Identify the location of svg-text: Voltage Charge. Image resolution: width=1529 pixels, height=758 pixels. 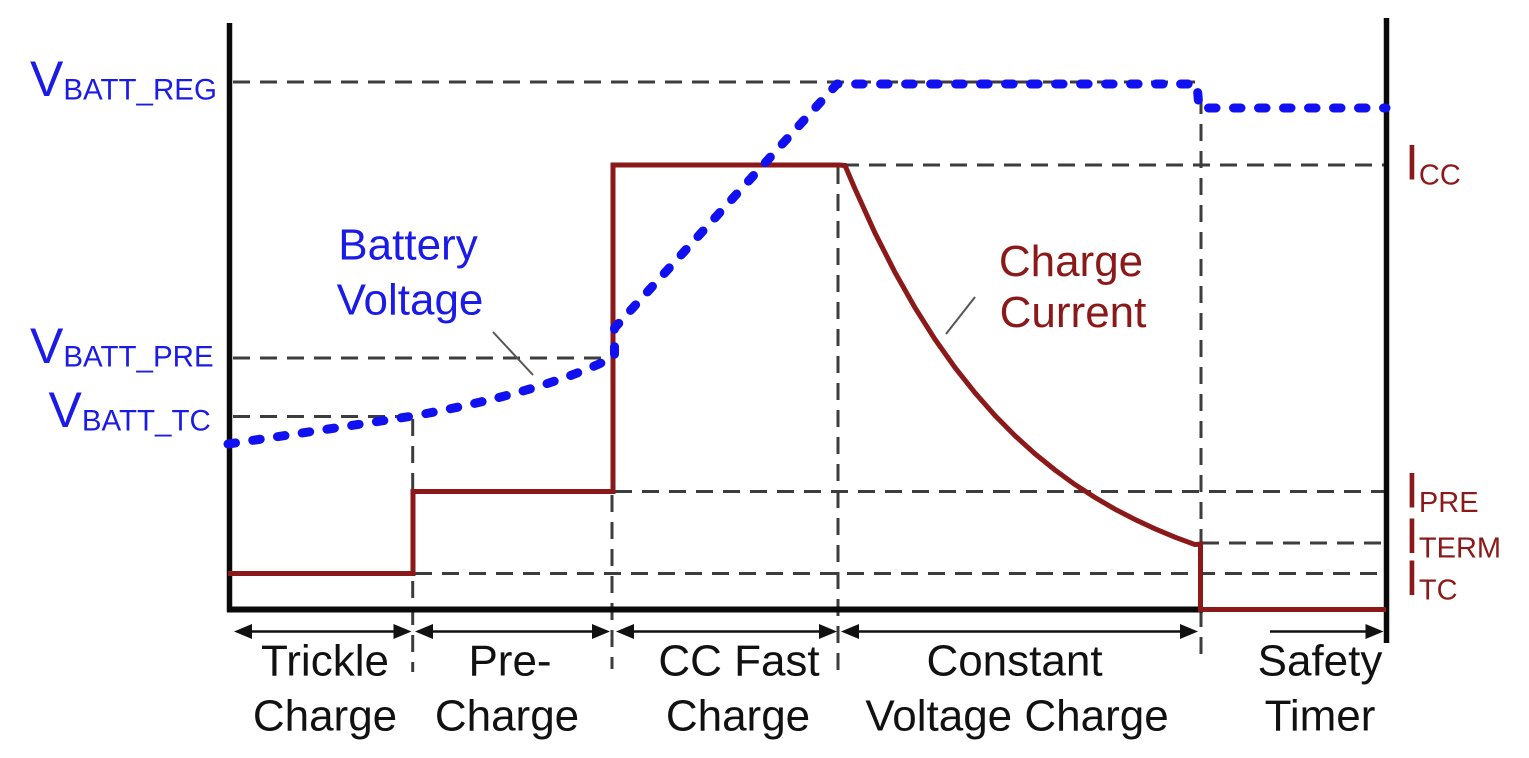
(1016, 716).